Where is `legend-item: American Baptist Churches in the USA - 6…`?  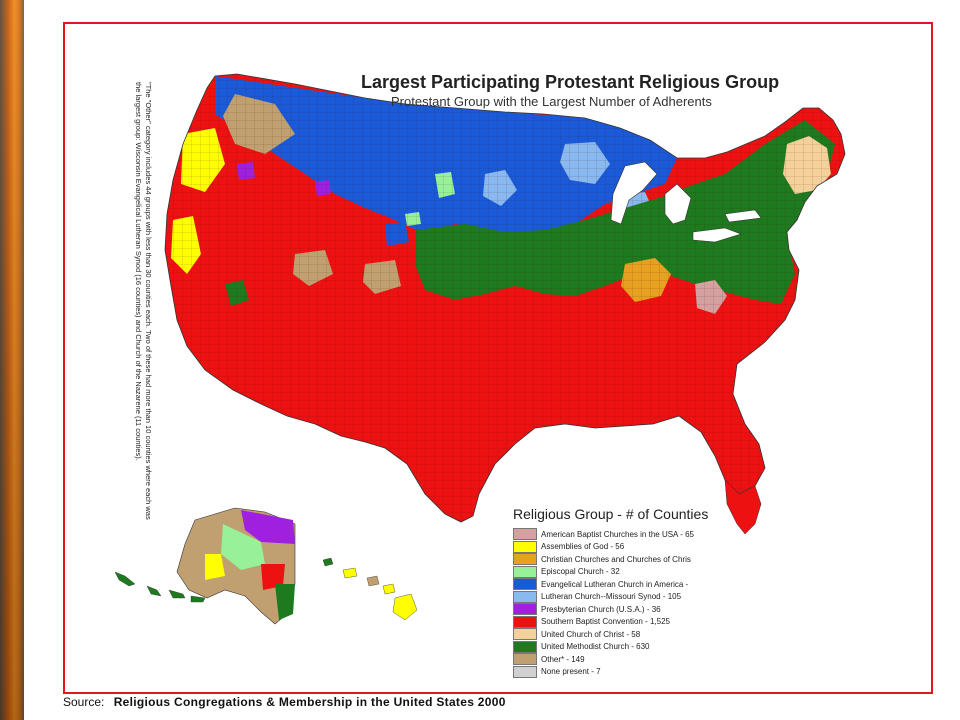
legend-item: American Baptist Churches in the USA - 6… is located at coordinates (621, 534).